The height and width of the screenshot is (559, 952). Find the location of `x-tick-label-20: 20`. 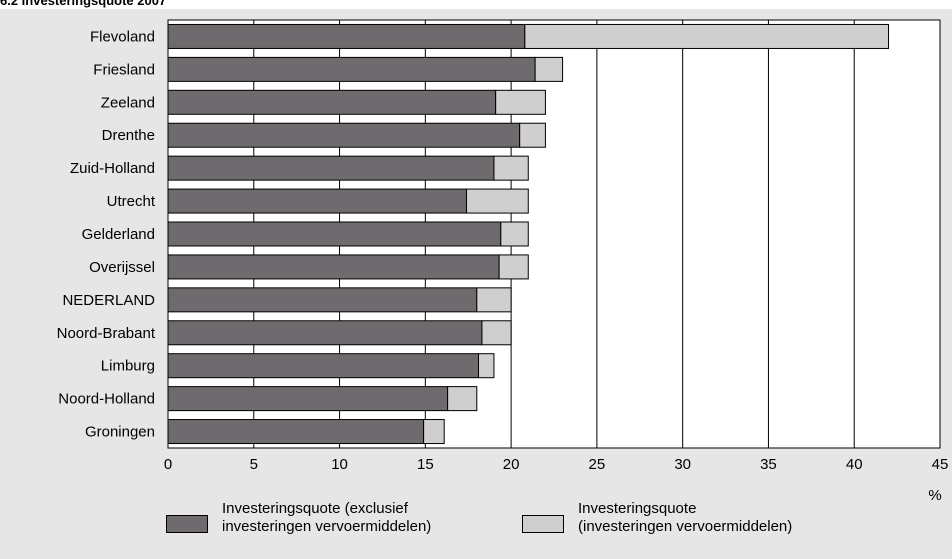

x-tick-label-20: 20 is located at coordinates (511, 464).